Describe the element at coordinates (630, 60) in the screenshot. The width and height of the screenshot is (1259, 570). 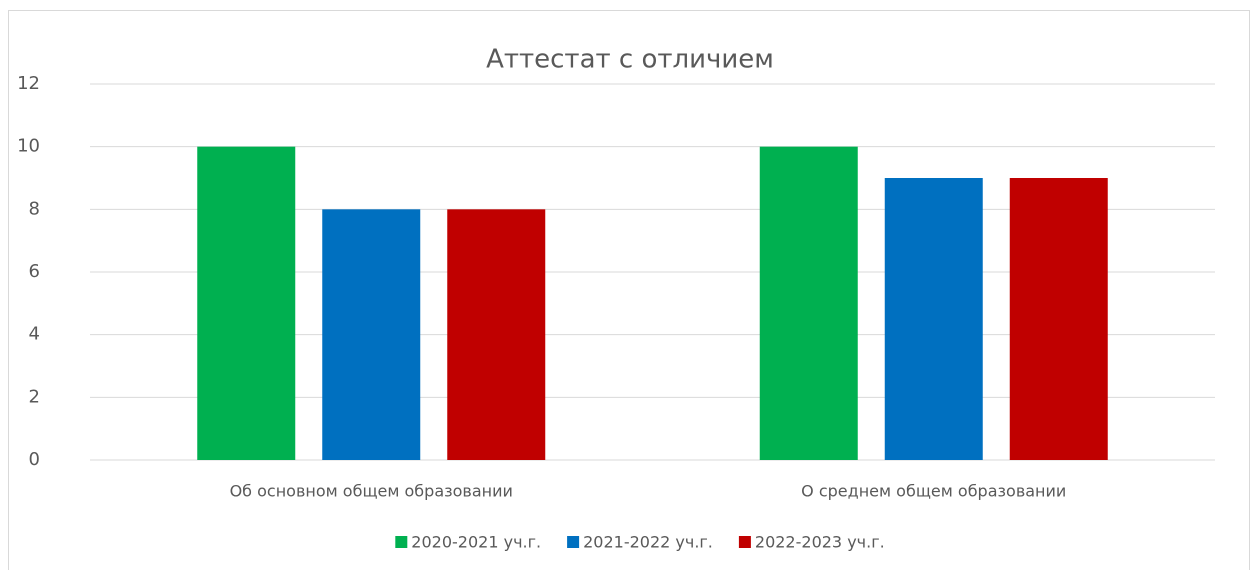
I see `chart-title: Аттестат с отличием` at that location.